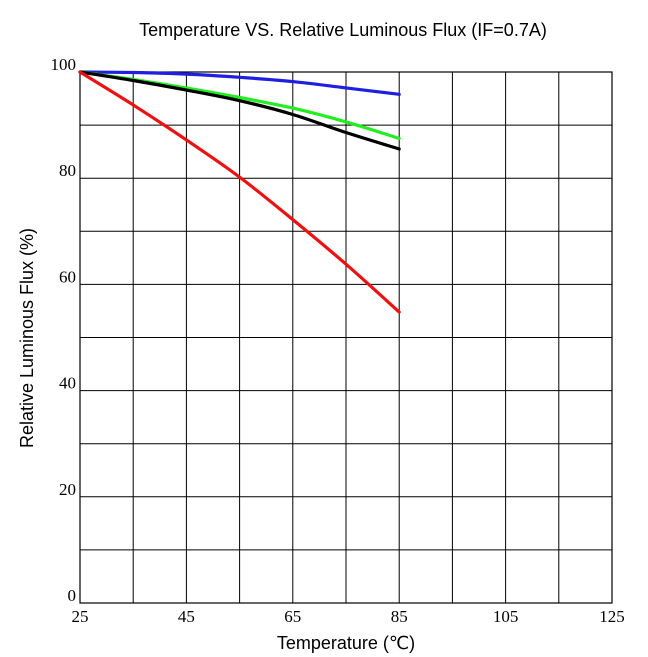 This screenshot has height=657, width=648. What do you see at coordinates (67, 383) in the screenshot?
I see `y-tick-label: 40` at bounding box center [67, 383].